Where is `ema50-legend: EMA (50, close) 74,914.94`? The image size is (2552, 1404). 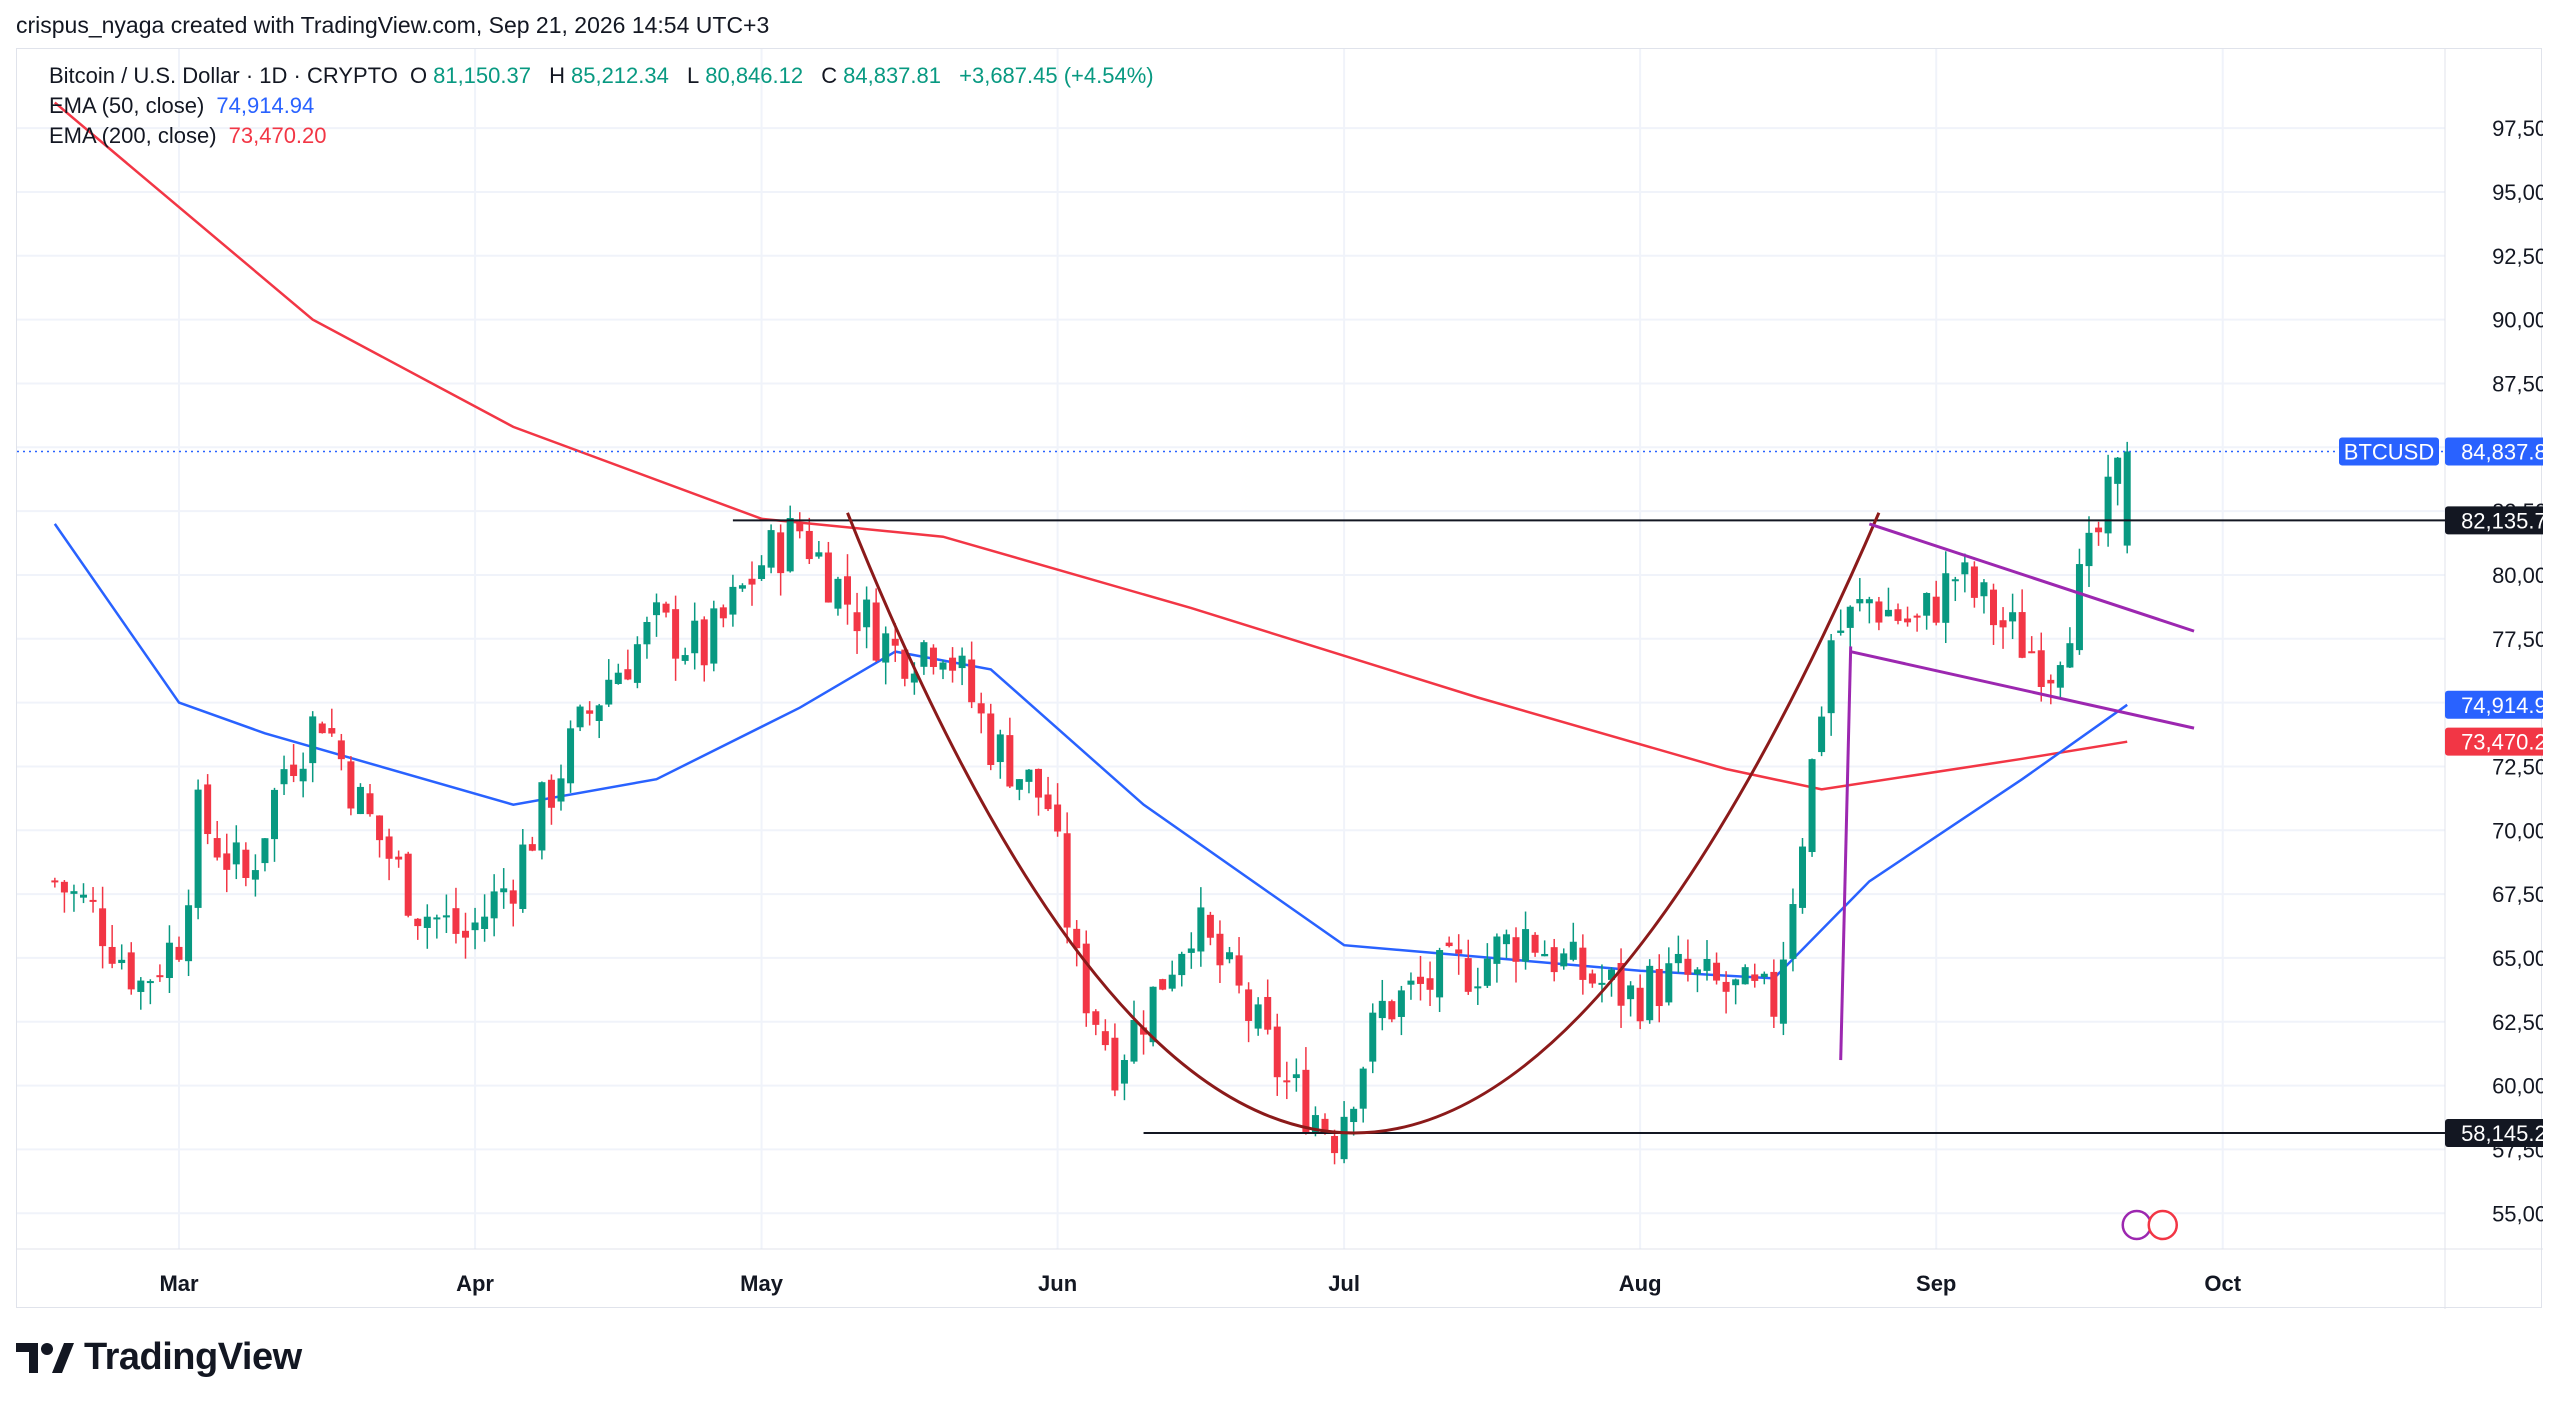 ema50-legend: EMA (50, close) 74,914.94 is located at coordinates (184, 106).